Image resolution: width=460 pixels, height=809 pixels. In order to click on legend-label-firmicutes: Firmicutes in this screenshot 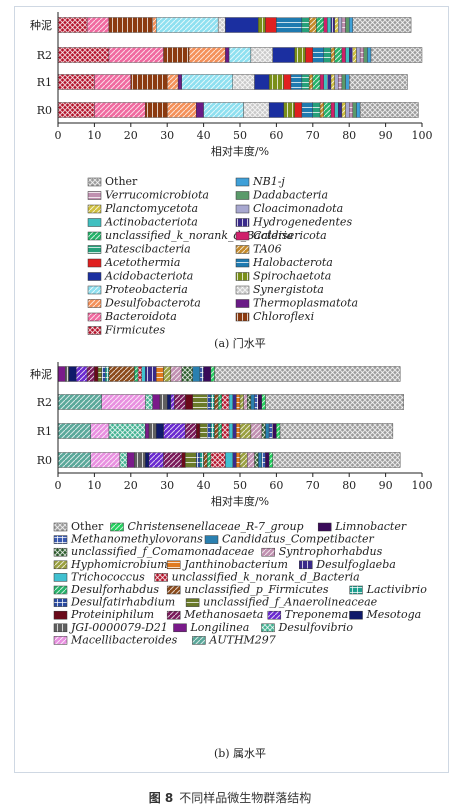, I will do `click(135, 330)`.